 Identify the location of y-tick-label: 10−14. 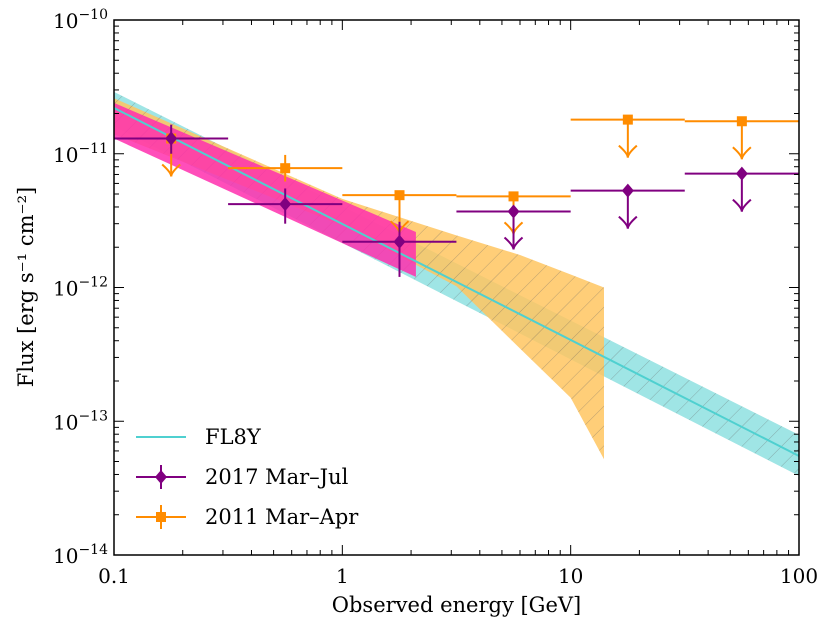
(80, 555).